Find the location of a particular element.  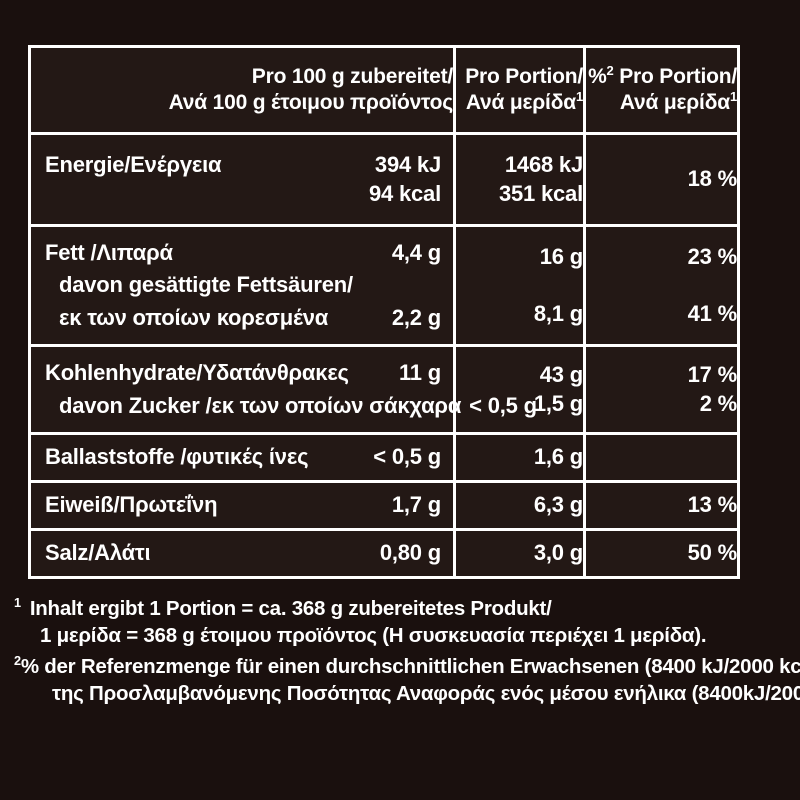

protein-per-100g-value: 1,7 g is located at coordinates (416, 505).